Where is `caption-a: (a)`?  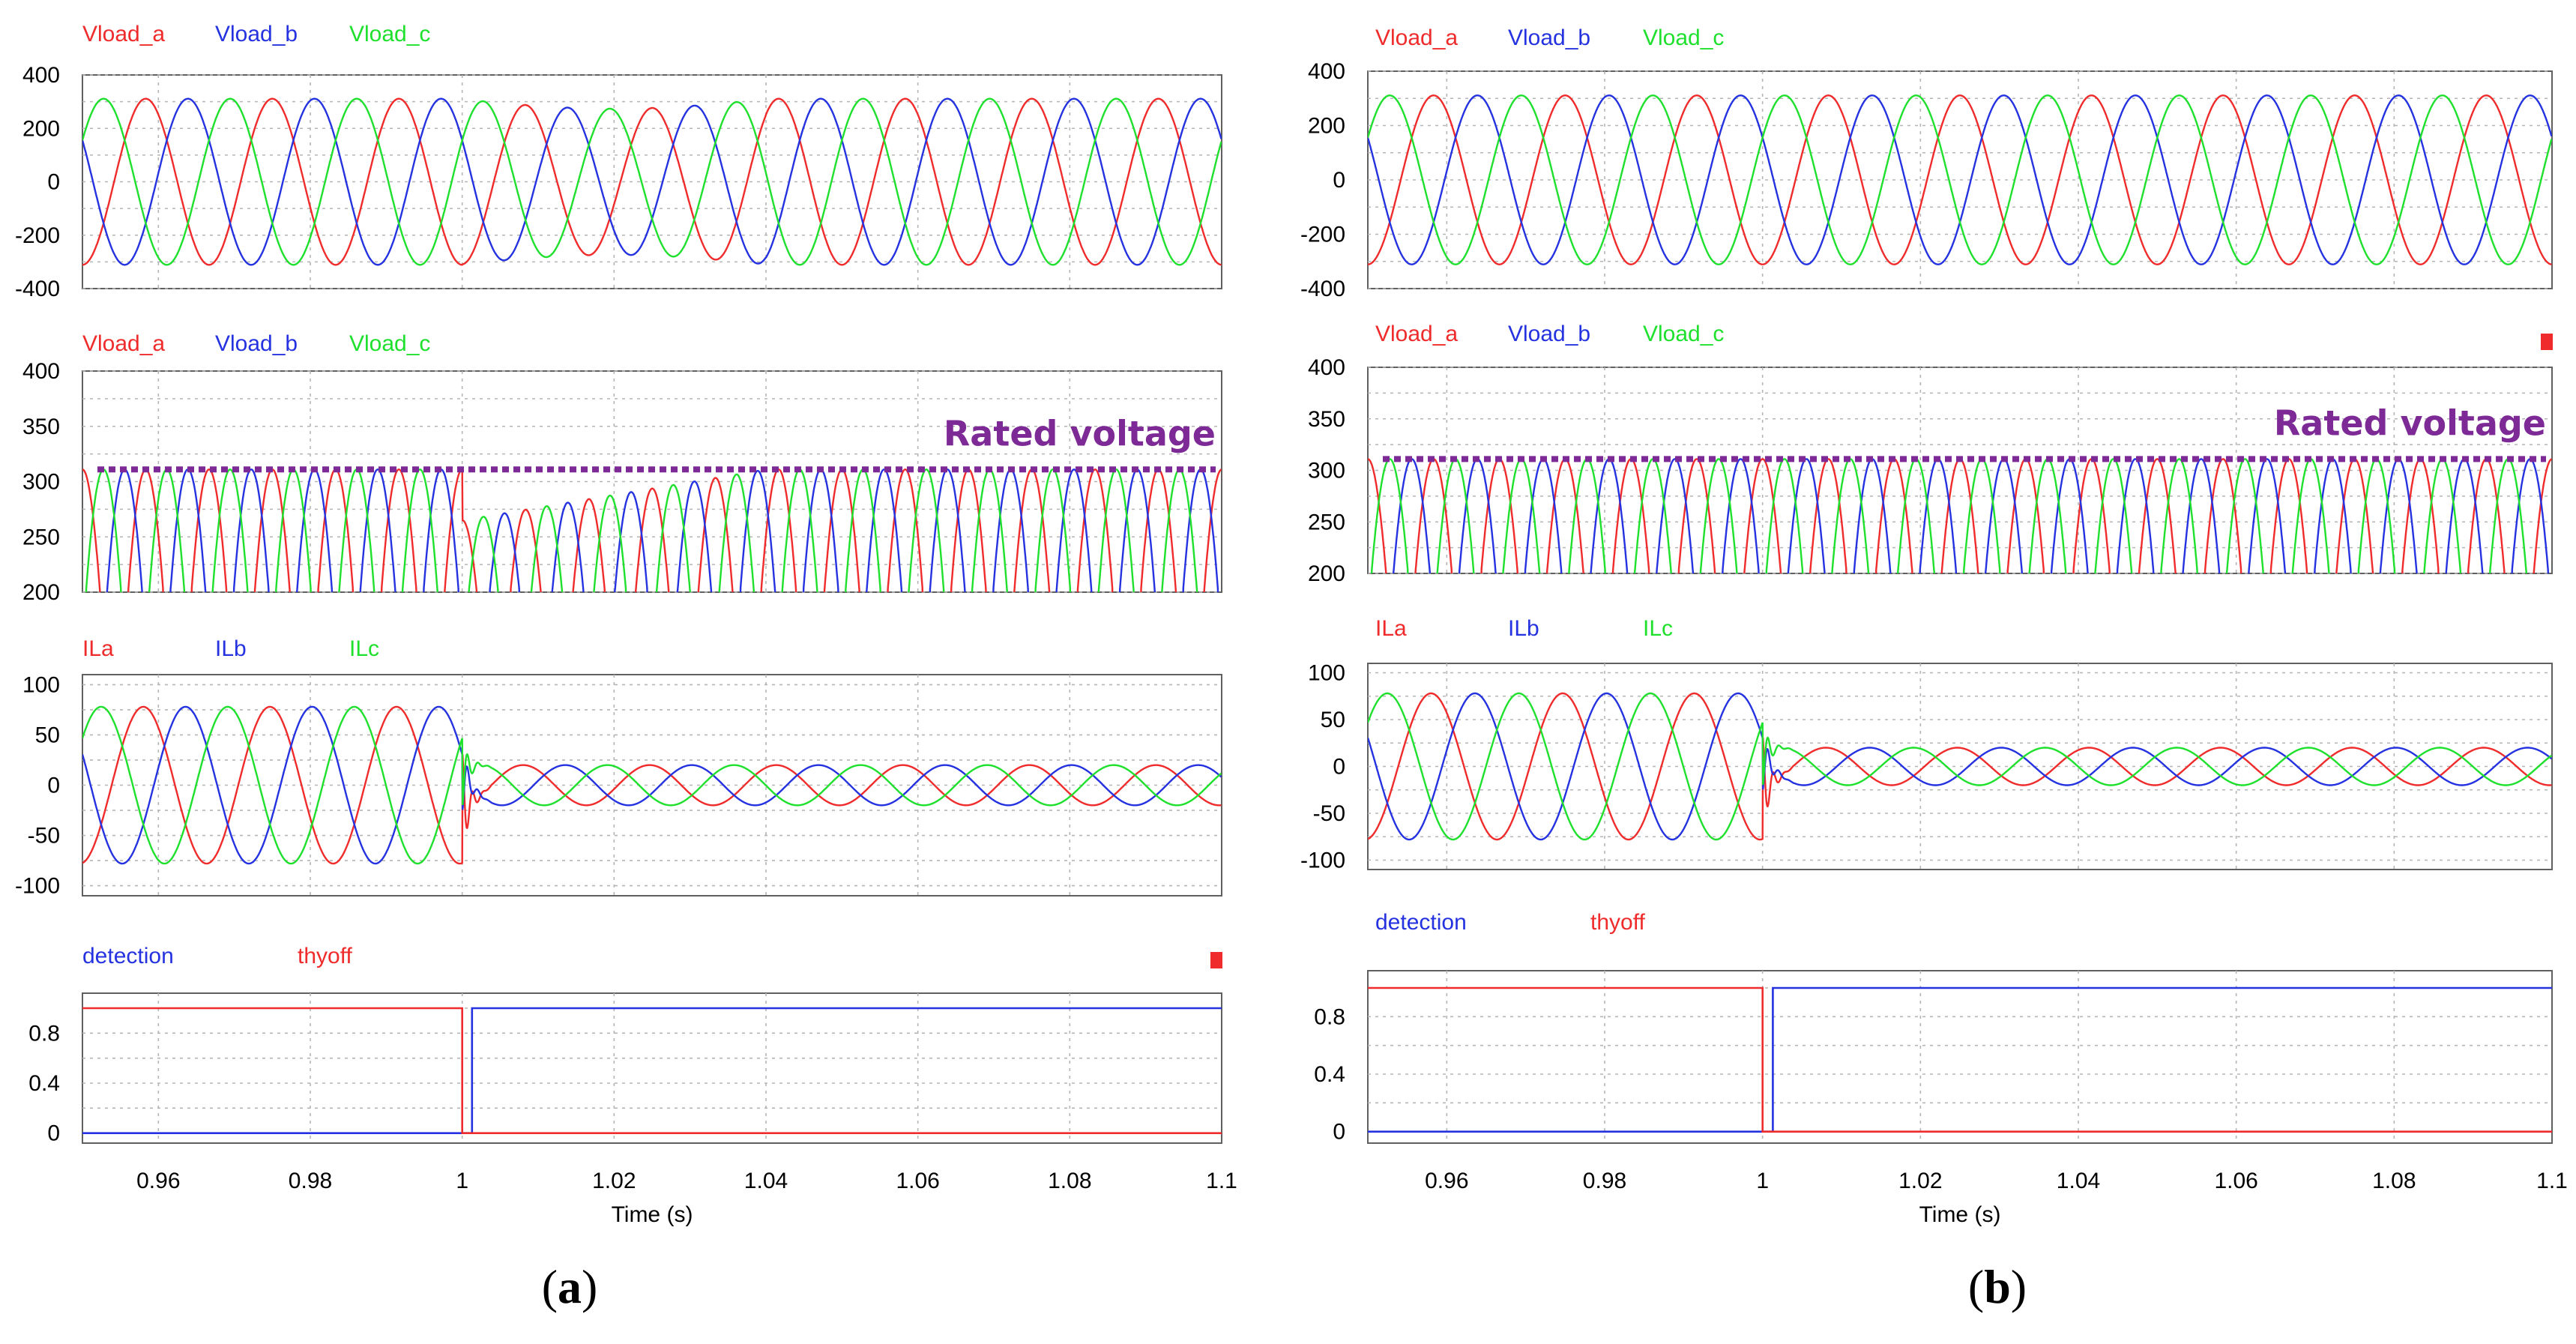
caption-a: (a) is located at coordinates (570, 1286).